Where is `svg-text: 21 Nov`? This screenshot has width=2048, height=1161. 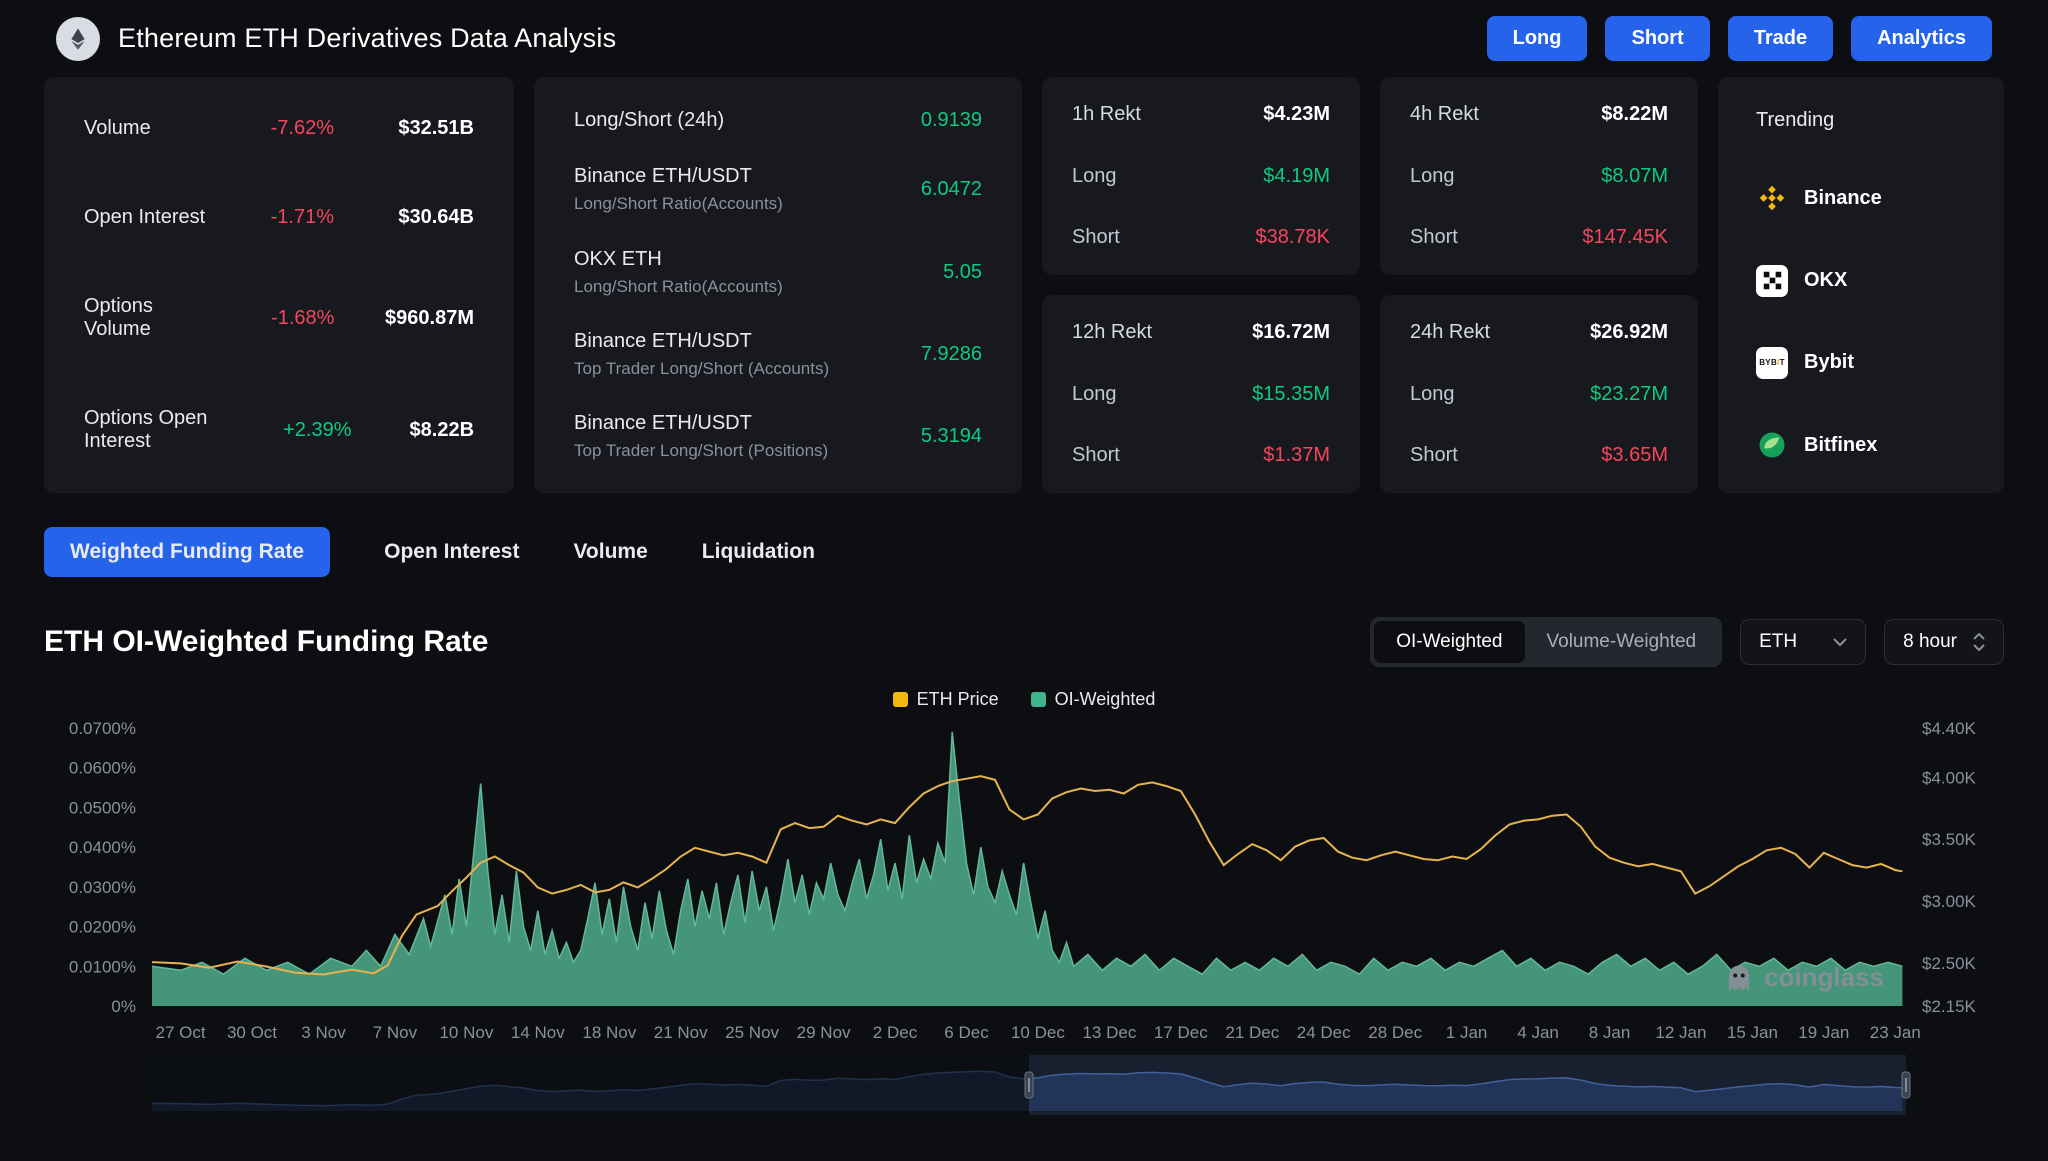 svg-text: 21 Nov is located at coordinates (681, 1032).